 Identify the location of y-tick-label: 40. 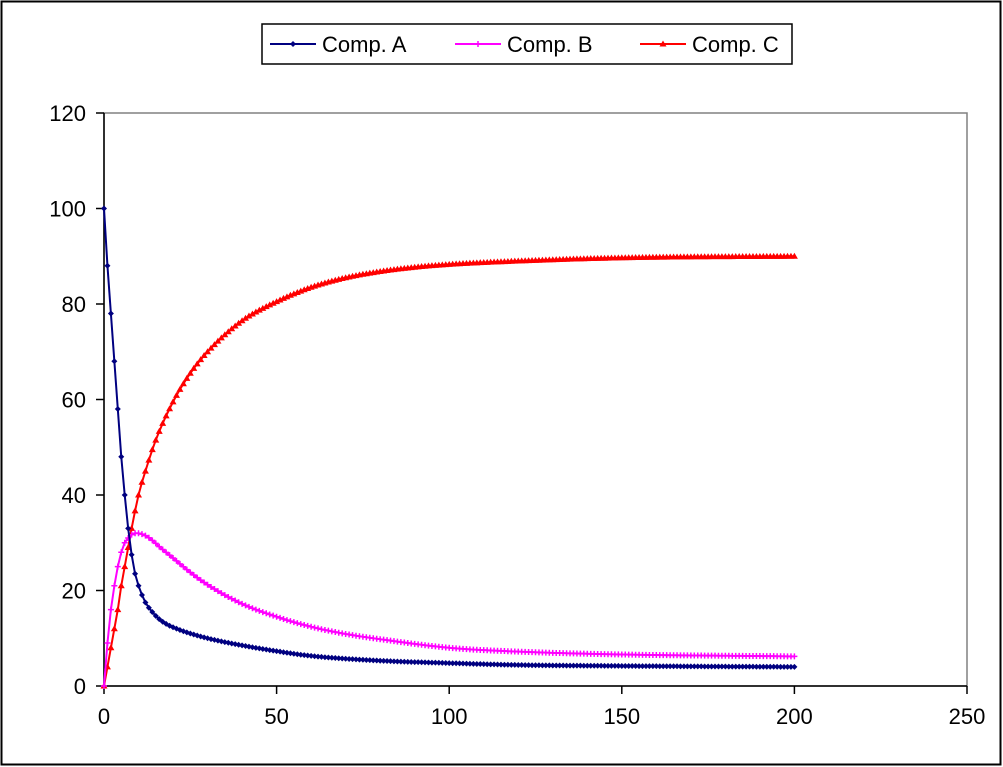
(74, 495).